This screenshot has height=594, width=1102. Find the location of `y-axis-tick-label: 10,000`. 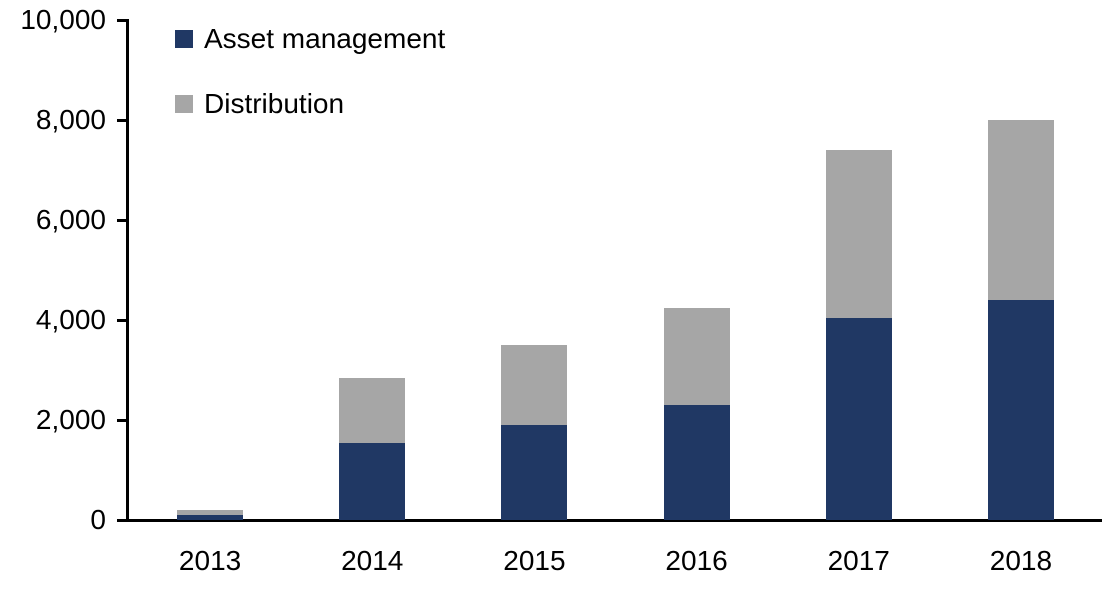

y-axis-tick-label: 10,000 is located at coordinates (63, 19).